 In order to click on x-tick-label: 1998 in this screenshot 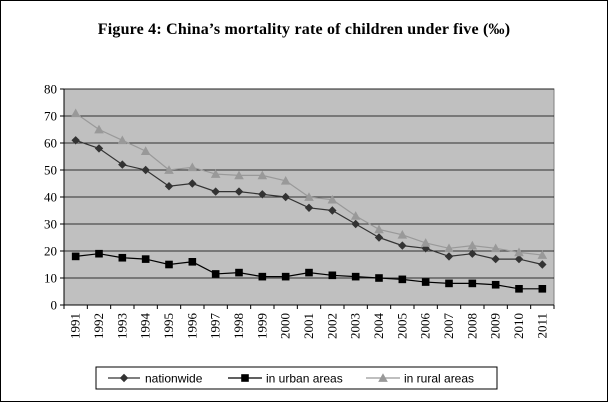, I will do `click(238, 326)`.